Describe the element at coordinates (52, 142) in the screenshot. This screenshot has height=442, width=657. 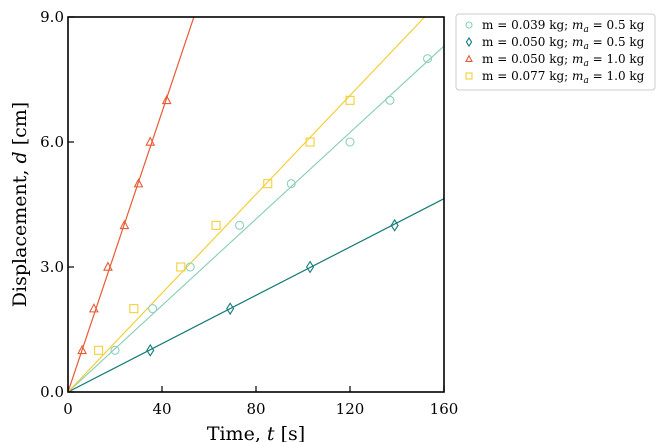
I see `y-tick-label: 6.0` at that location.